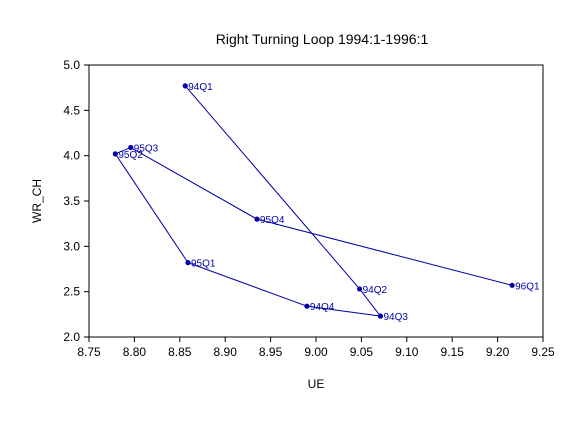 The width and height of the screenshot is (585, 421). What do you see at coordinates (272, 220) in the screenshot?
I see `data-point-label: 95Q4` at bounding box center [272, 220].